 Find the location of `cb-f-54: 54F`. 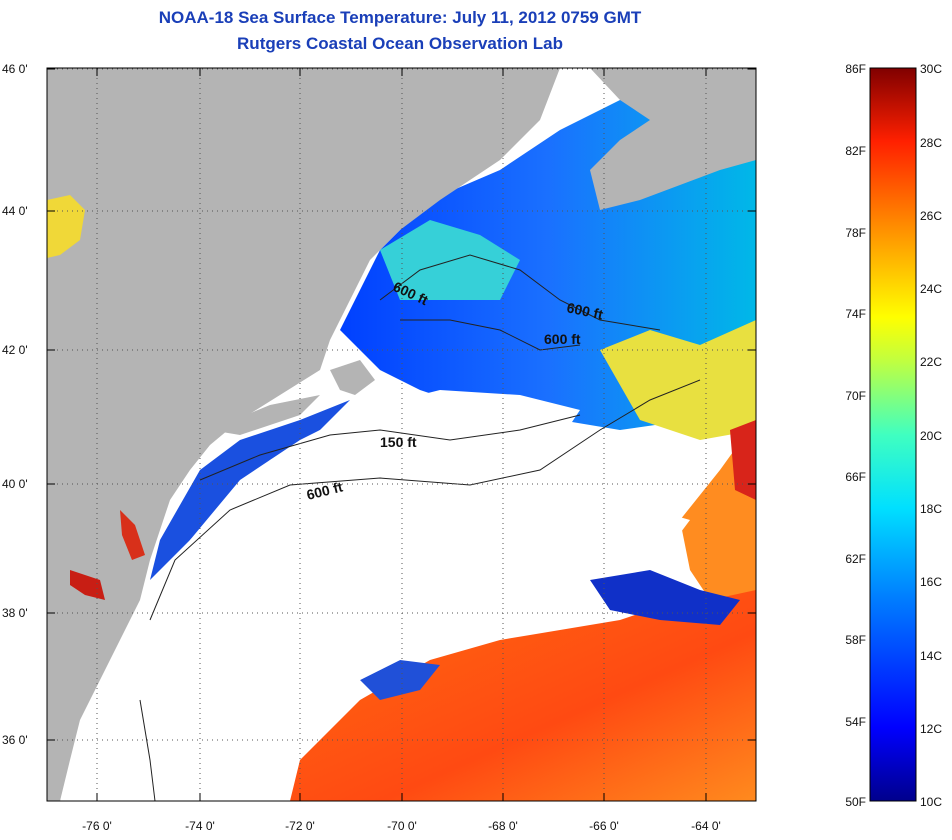

cb-f-54: 54F is located at coordinates (855, 722).